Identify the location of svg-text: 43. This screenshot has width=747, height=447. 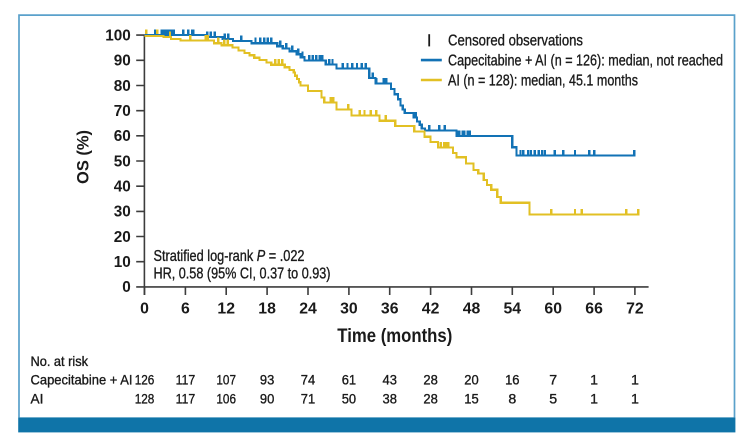
(390, 381).